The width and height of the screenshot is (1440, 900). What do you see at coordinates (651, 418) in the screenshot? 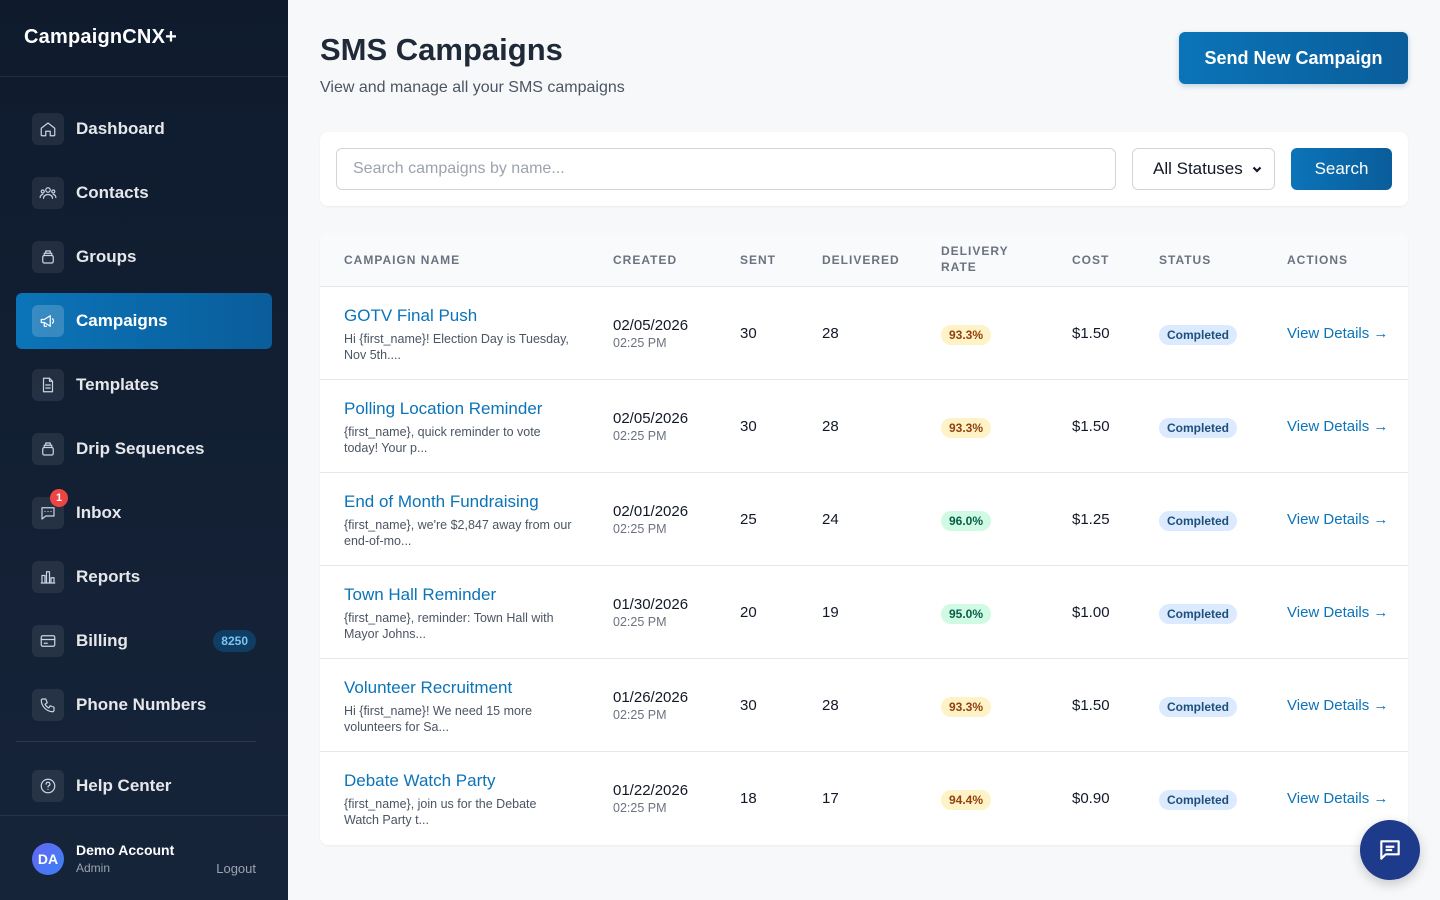
I see `created-date: 02/05/2026` at bounding box center [651, 418].